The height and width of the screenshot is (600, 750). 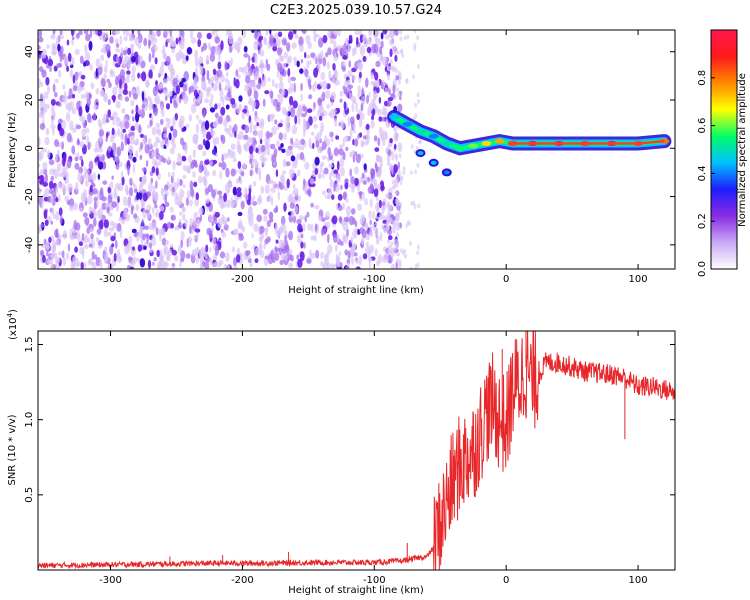 What do you see at coordinates (356, 290) in the screenshot?
I see `spectrogram-x-label: Height of straight line (km)` at bounding box center [356, 290].